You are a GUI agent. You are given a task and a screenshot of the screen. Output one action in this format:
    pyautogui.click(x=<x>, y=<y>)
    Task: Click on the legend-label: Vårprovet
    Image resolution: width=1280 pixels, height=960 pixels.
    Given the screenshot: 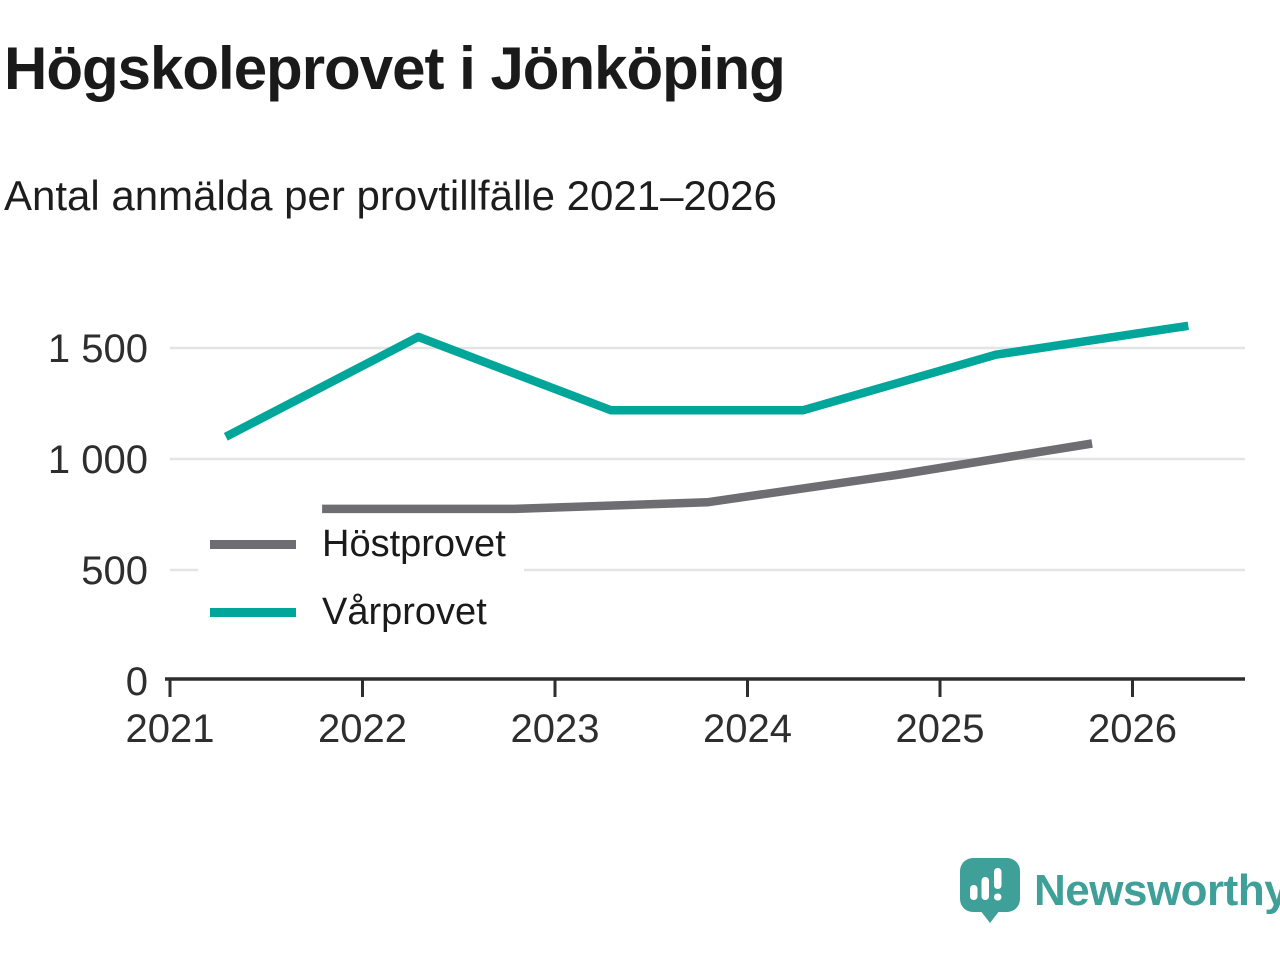 What is the action you would take?
    pyautogui.click(x=404, y=611)
    